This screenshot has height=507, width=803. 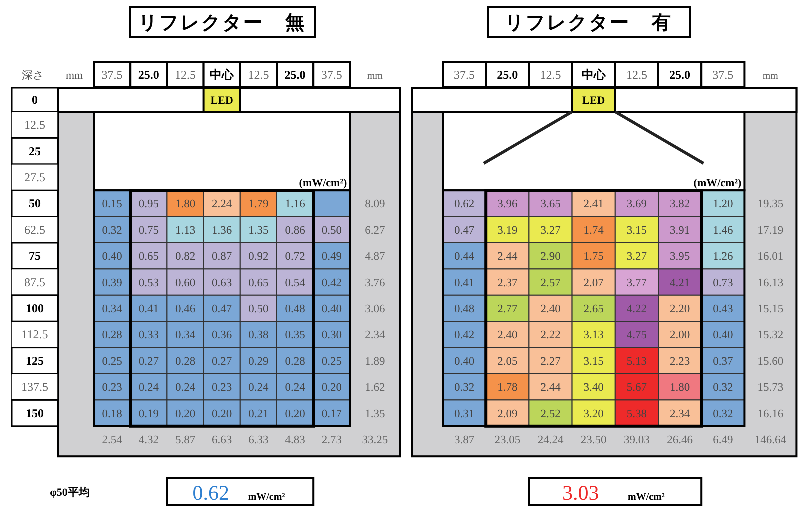 What do you see at coordinates (771, 204) in the screenshot?
I see `data-label: 19.35` at bounding box center [771, 204].